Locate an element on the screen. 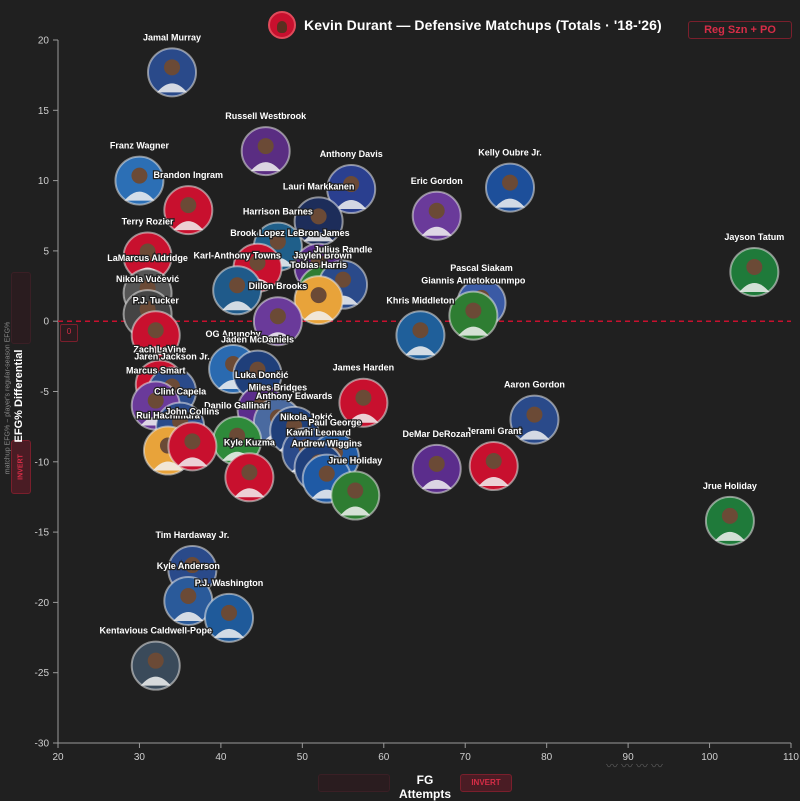  player-name-label: LeBron James is located at coordinates (319, 233).